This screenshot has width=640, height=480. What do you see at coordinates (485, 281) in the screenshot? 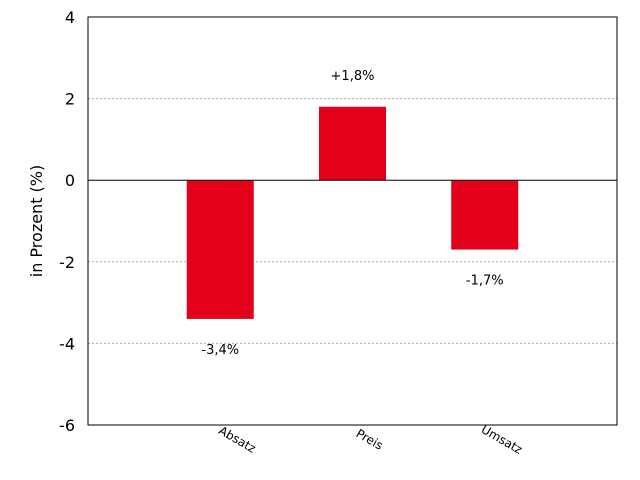
I see `data-label: -1,7%` at bounding box center [485, 281].